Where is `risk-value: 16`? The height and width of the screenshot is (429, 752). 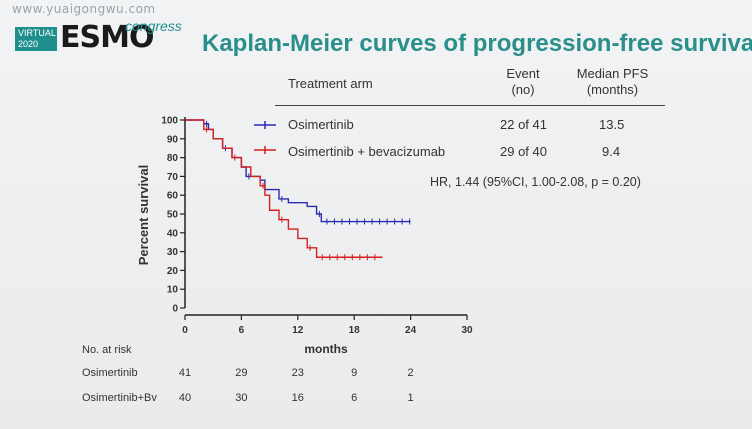 risk-value: 16 is located at coordinates (297, 398).